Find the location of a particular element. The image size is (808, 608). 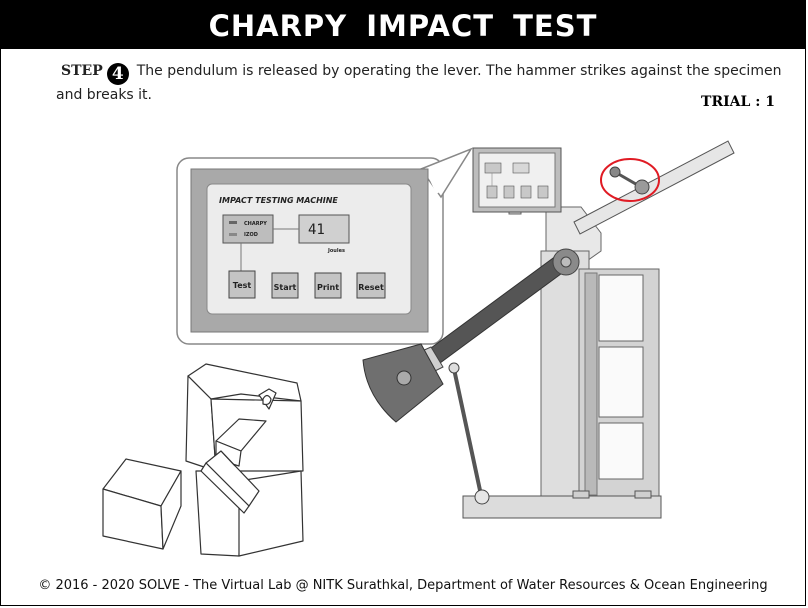

test-button: Test is located at coordinates (242, 284).